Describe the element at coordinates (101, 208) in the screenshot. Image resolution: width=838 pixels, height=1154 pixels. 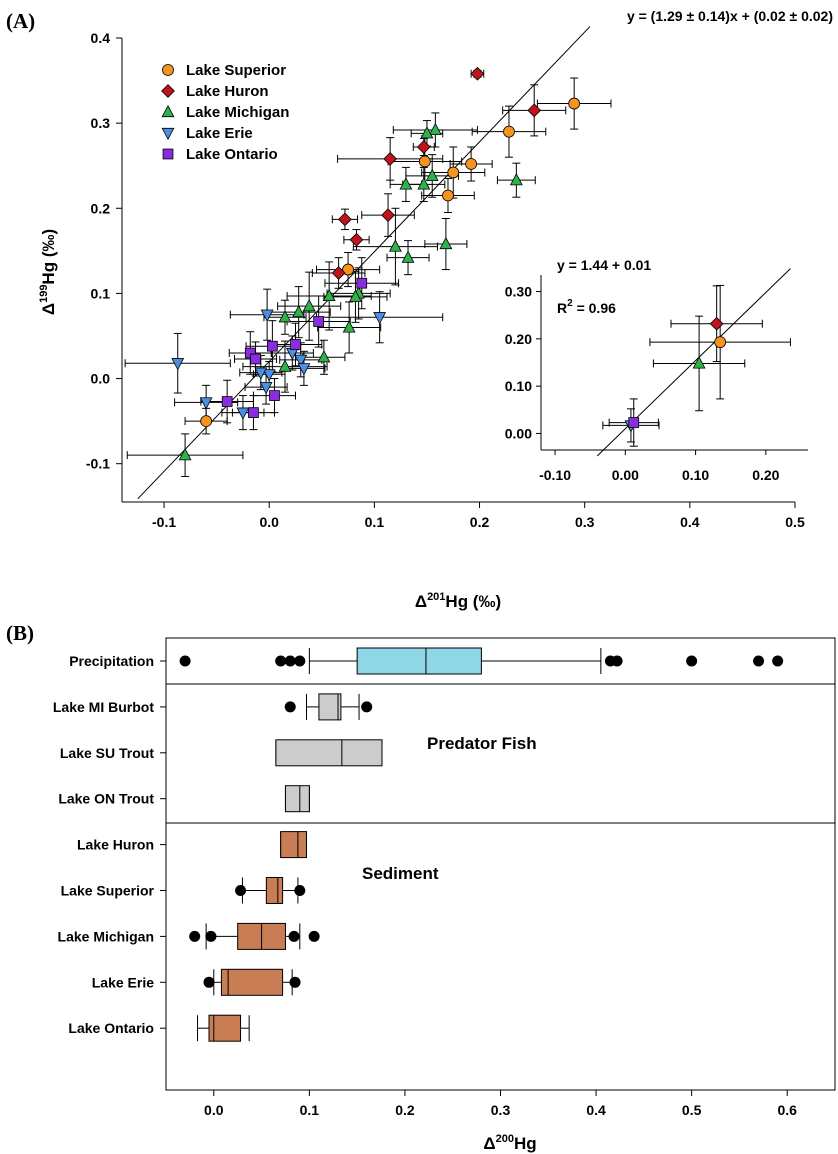
I see `y-tick-label: 0.2` at that location.